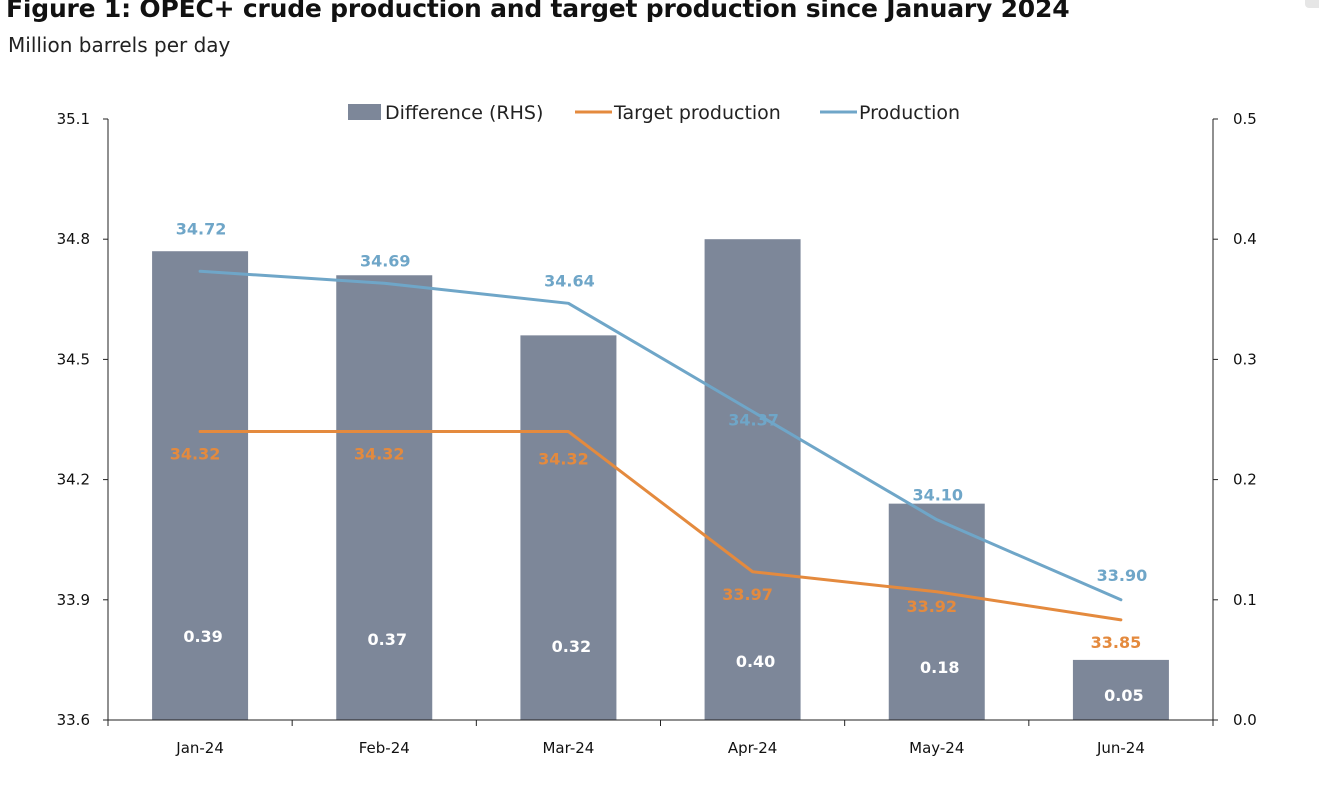 The image size is (1319, 795). What do you see at coordinates (73, 720) in the screenshot?
I see `y-left-tick-label: 33.6` at bounding box center [73, 720].